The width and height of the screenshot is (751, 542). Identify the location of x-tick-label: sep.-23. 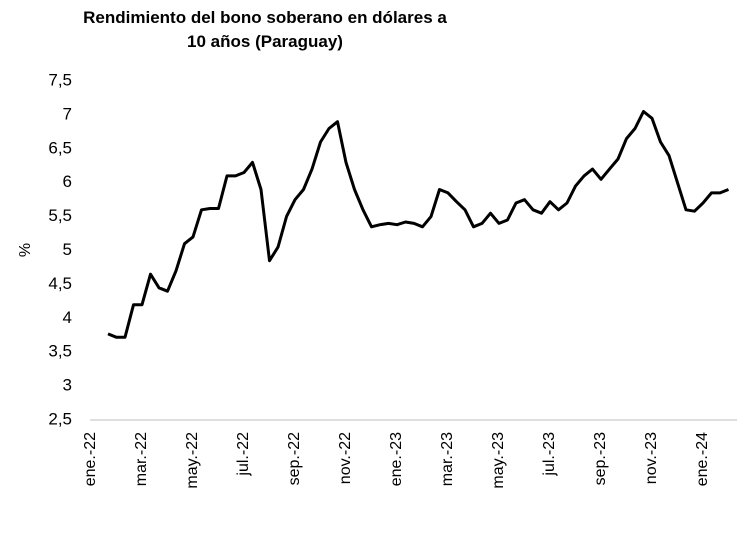
(600, 458).